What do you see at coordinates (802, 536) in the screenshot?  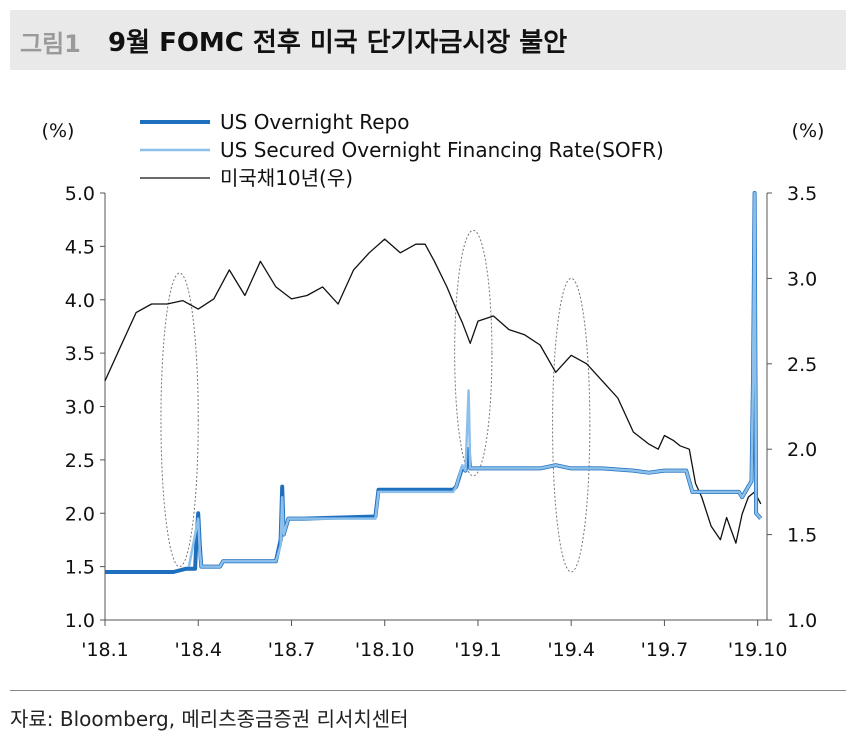 I see `right-tick-label: 1.5` at bounding box center [802, 536].